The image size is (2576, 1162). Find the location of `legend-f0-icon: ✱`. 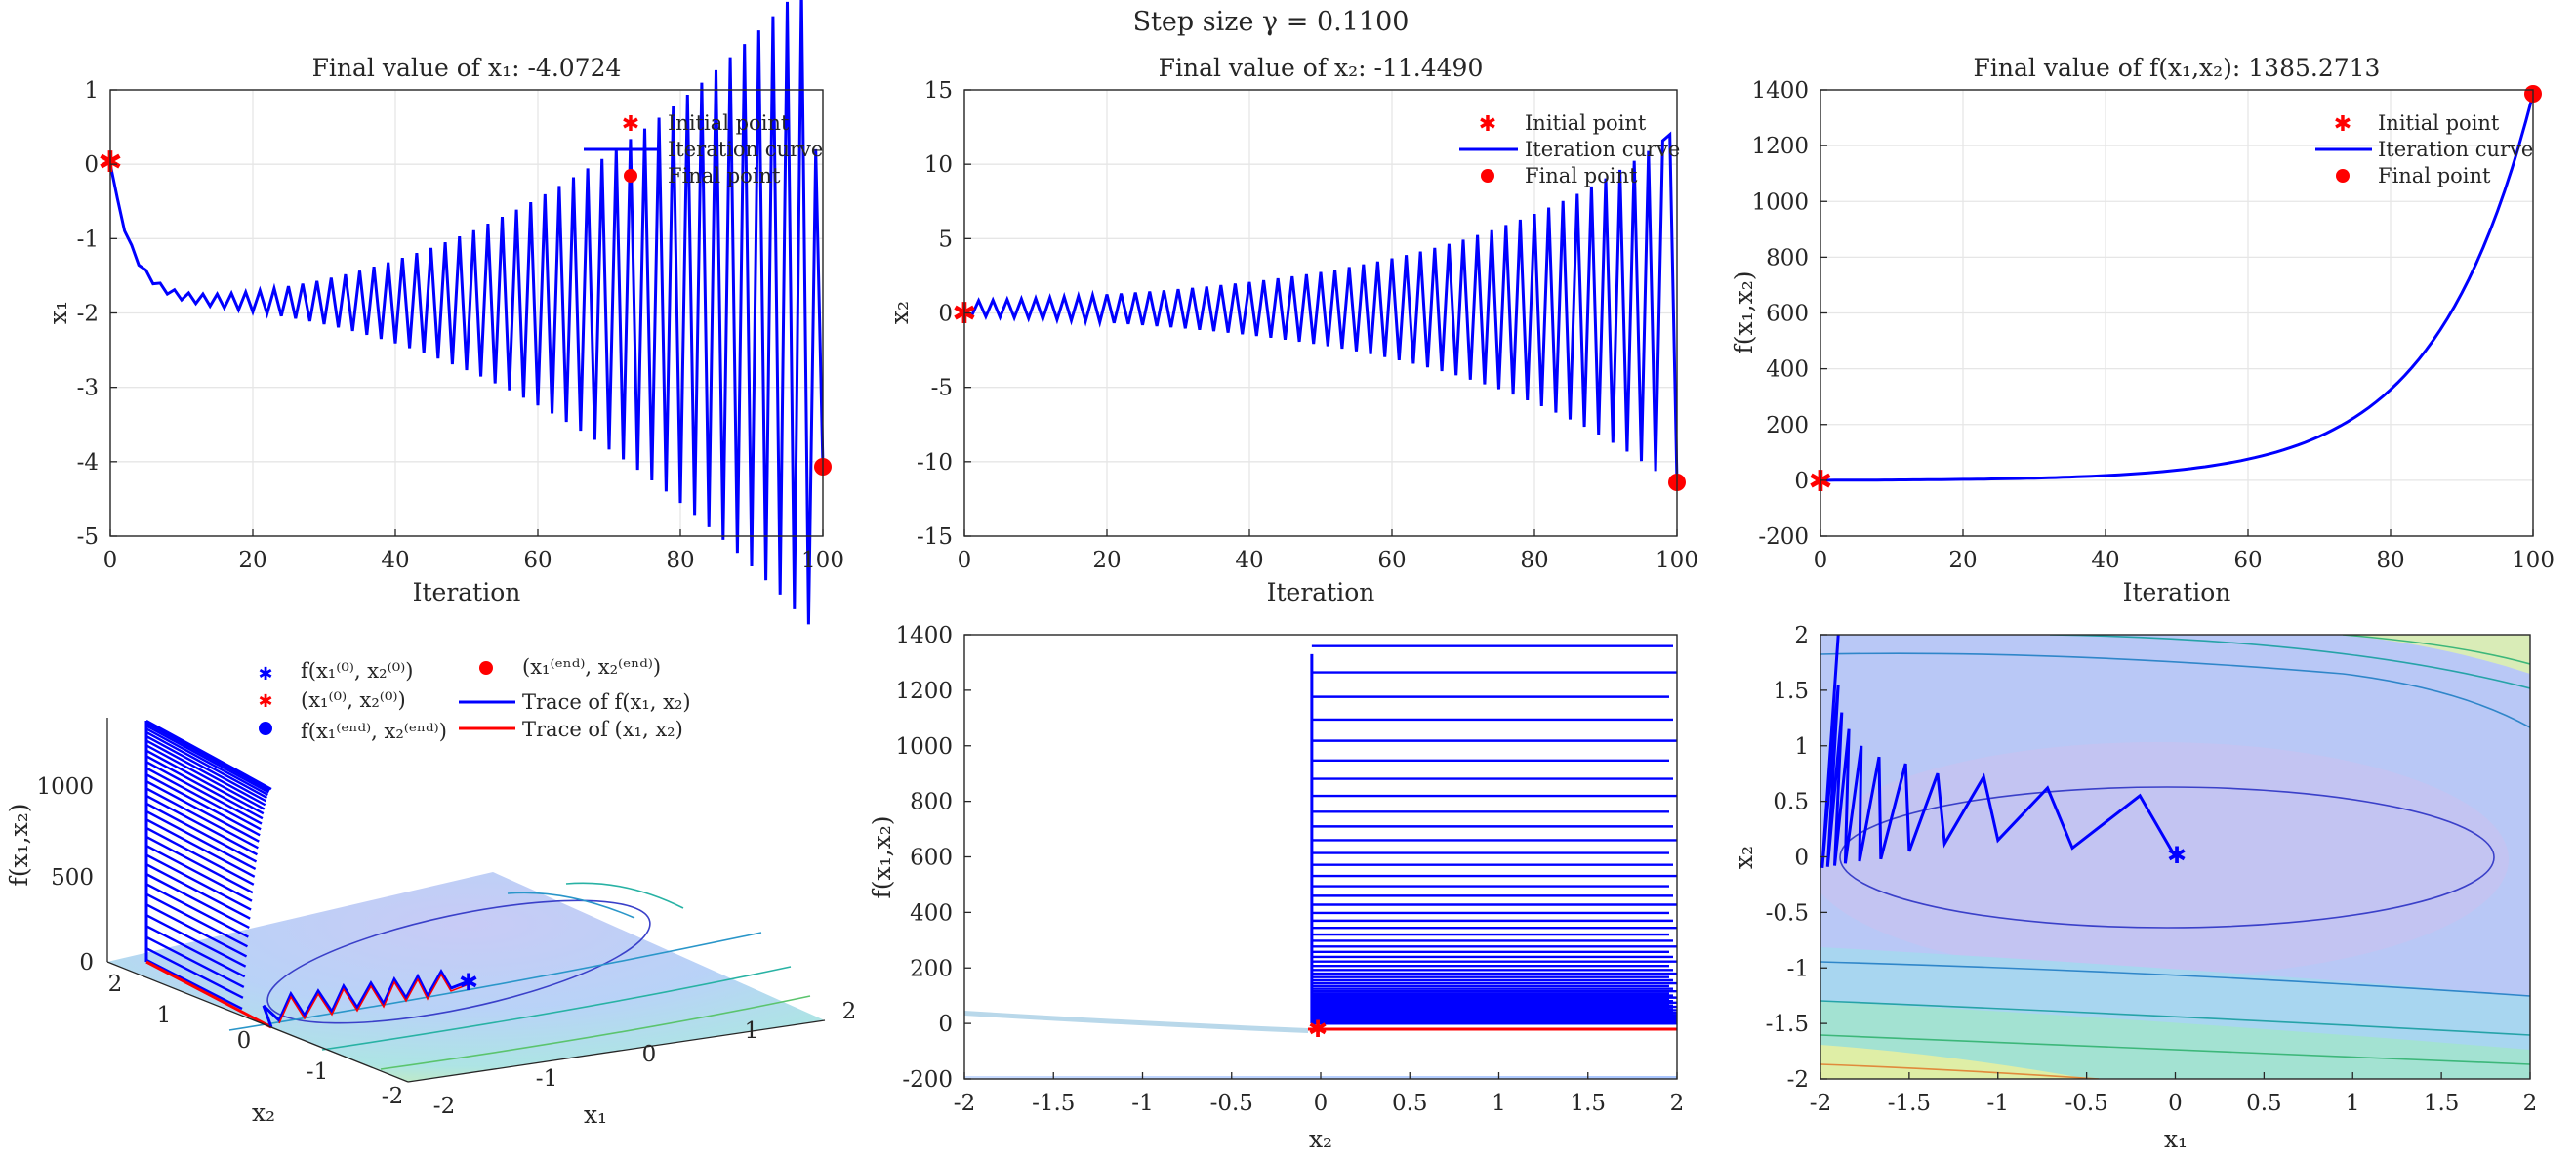

legend-f0-icon: ✱ is located at coordinates (265, 674).